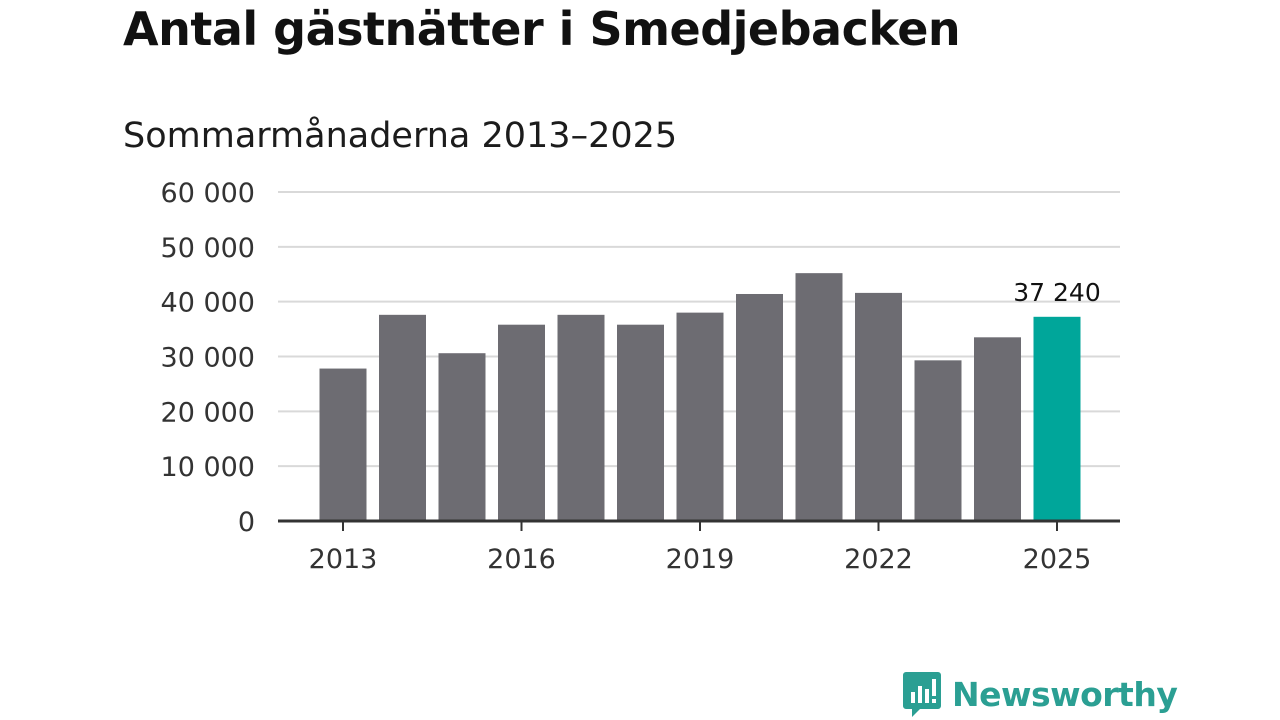 This screenshot has width=1280, height=720. I want to click on newsworthy-logo: Newsworthy, so click(1040, 694).